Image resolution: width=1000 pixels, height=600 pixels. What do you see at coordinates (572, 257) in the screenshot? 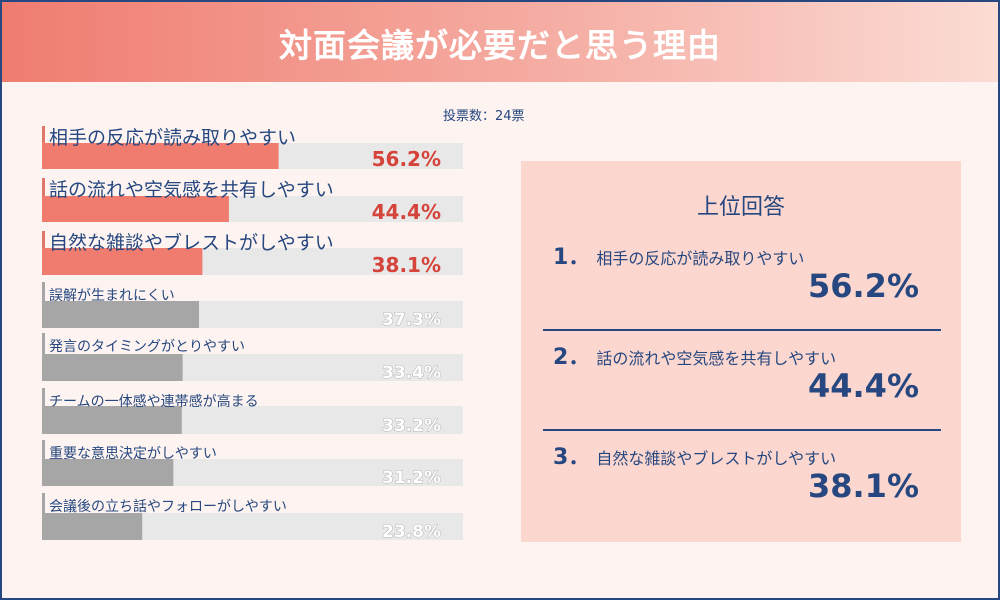
I see `rank-number: 1．` at bounding box center [572, 257].